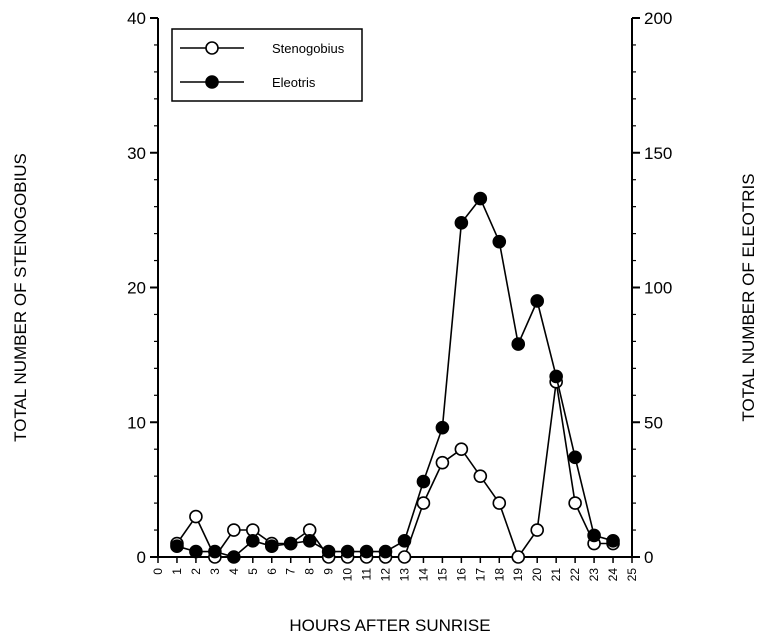  I want to click on x-tick-label: 16, so click(461, 575).